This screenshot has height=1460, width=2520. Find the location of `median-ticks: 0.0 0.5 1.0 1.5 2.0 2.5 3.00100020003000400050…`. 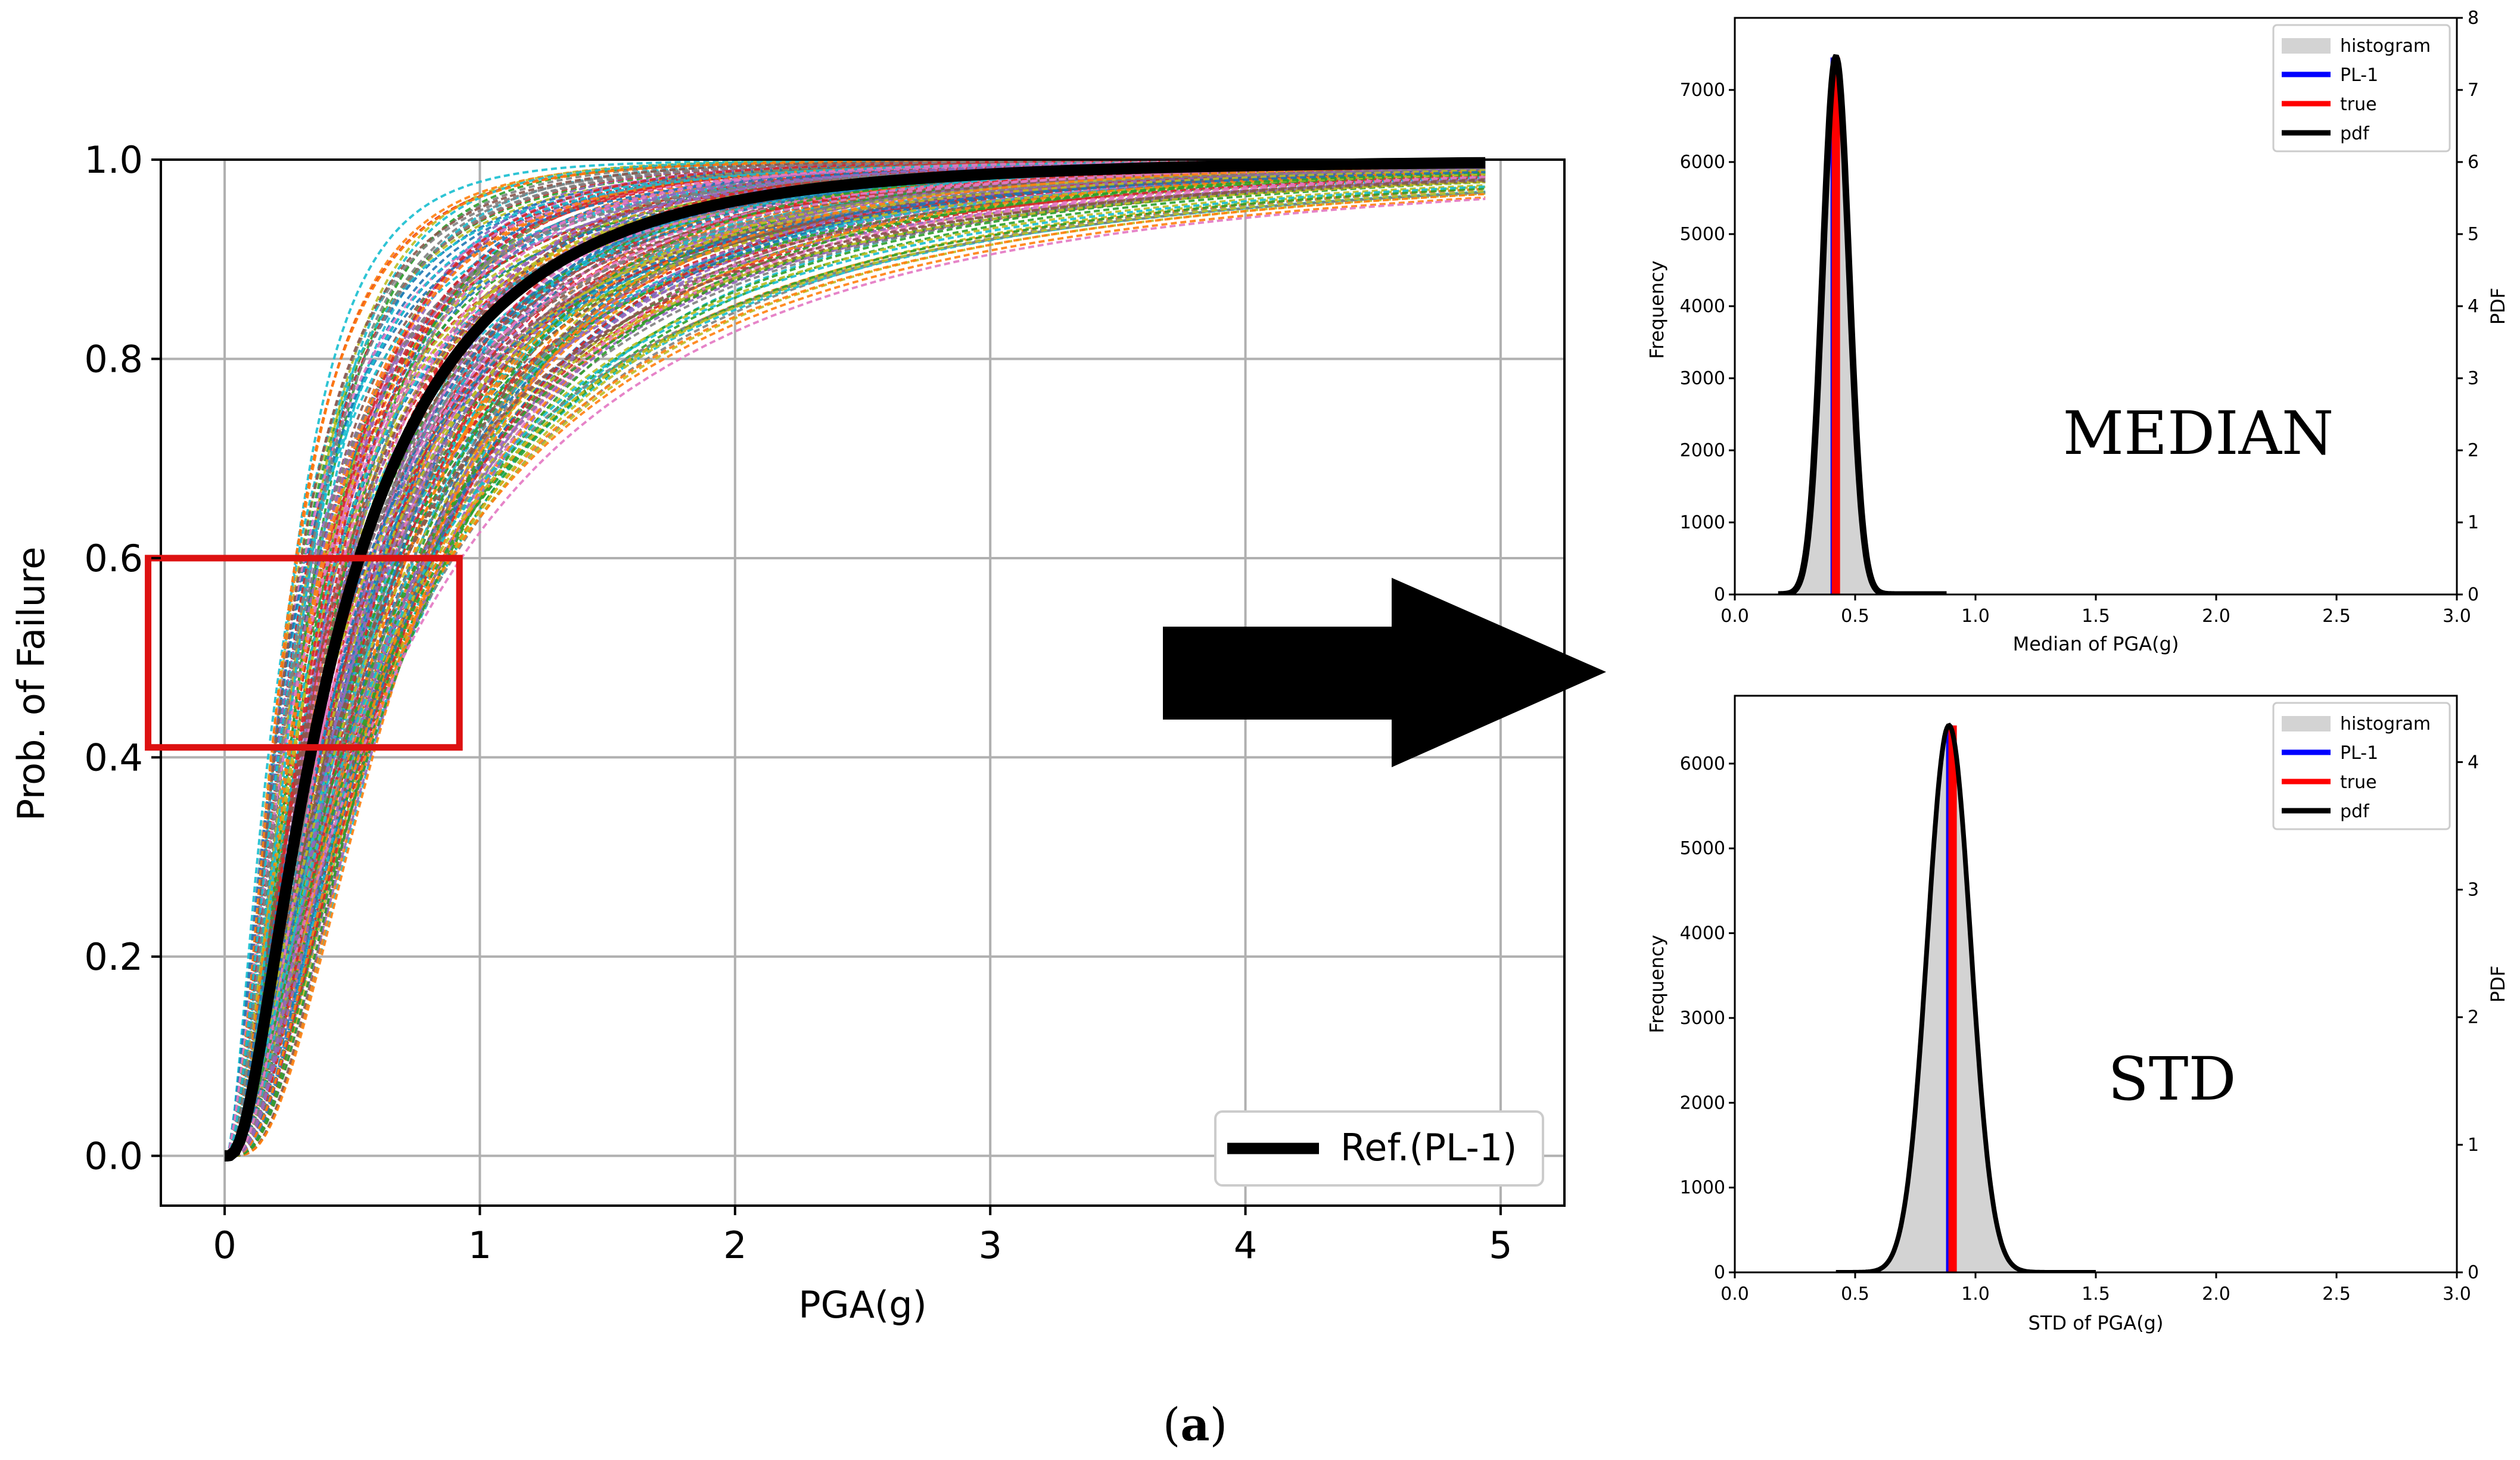

median-ticks: 0.0 0.5 1.0 1.5 2.0 2.5 3.00100020003000400050… is located at coordinates (2079, 317).